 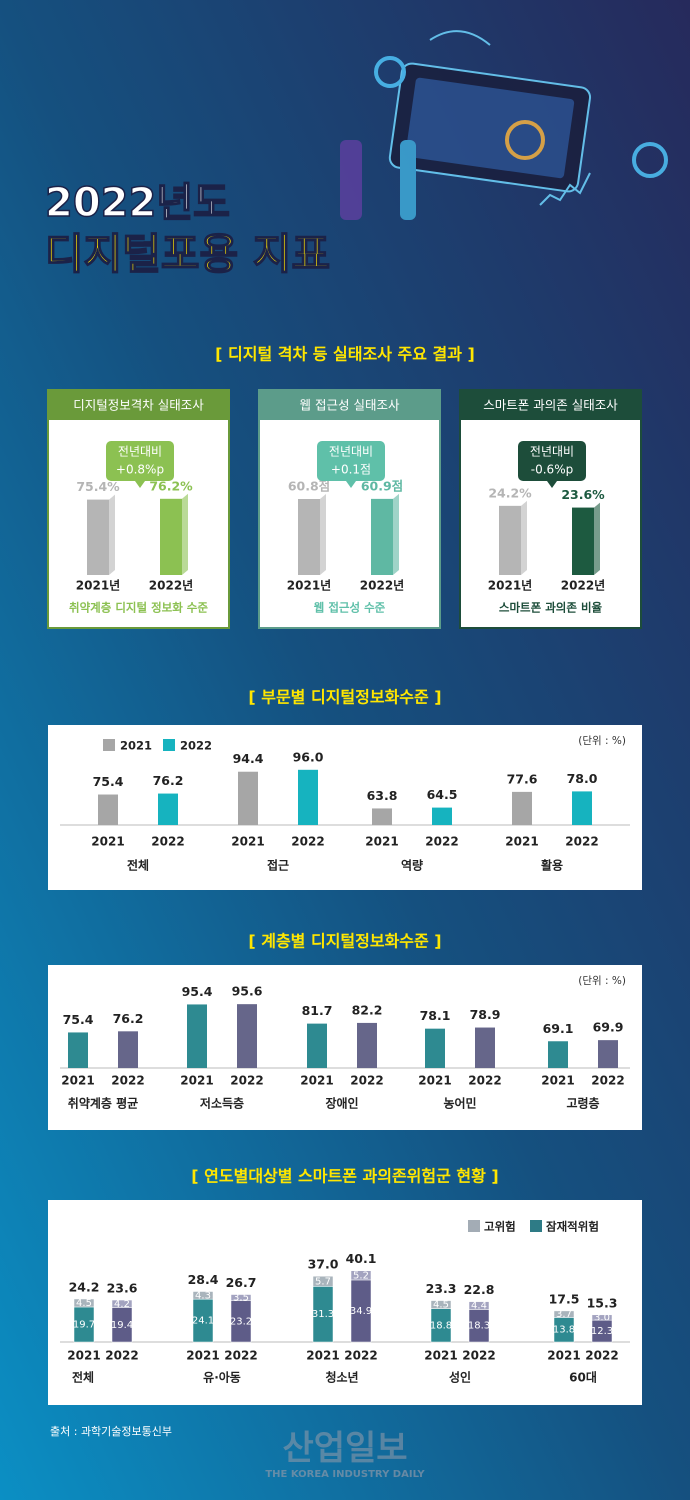 What do you see at coordinates (551, 608) in the screenshot?
I see `card-caption: 스마트폰 과의존 비율` at bounding box center [551, 608].